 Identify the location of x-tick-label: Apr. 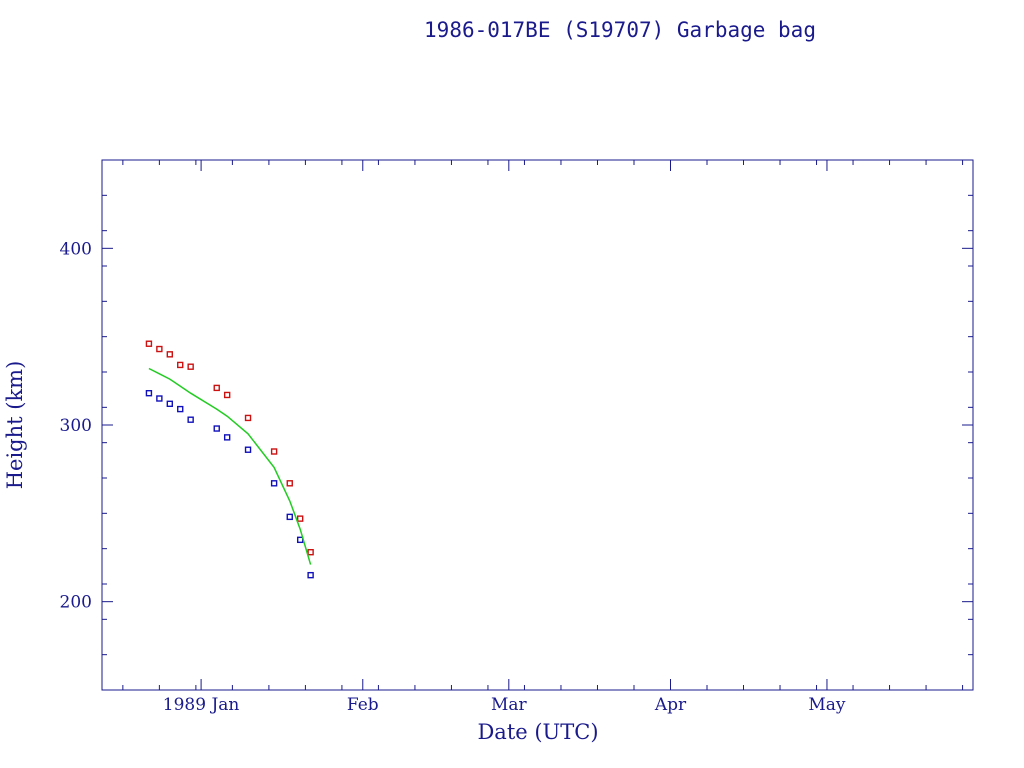
(670, 705).